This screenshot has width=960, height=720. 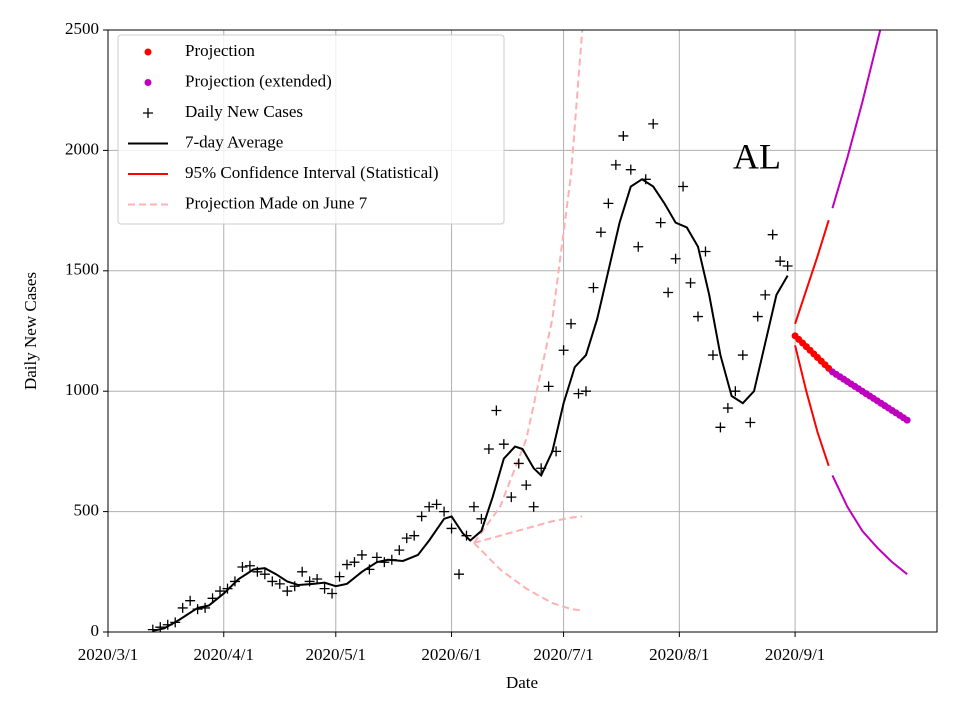 I want to click on y-tick-label: 1000, so click(x=82, y=389).